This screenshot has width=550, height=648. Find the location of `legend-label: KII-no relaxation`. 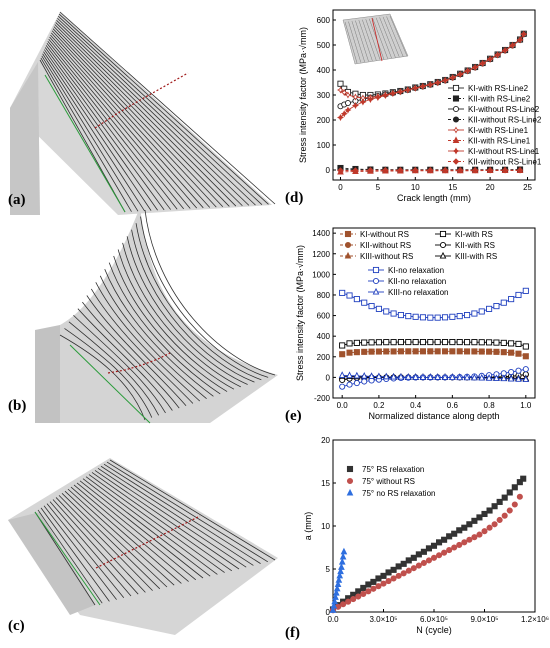

legend-label: KII-no relaxation is located at coordinates (417, 281).